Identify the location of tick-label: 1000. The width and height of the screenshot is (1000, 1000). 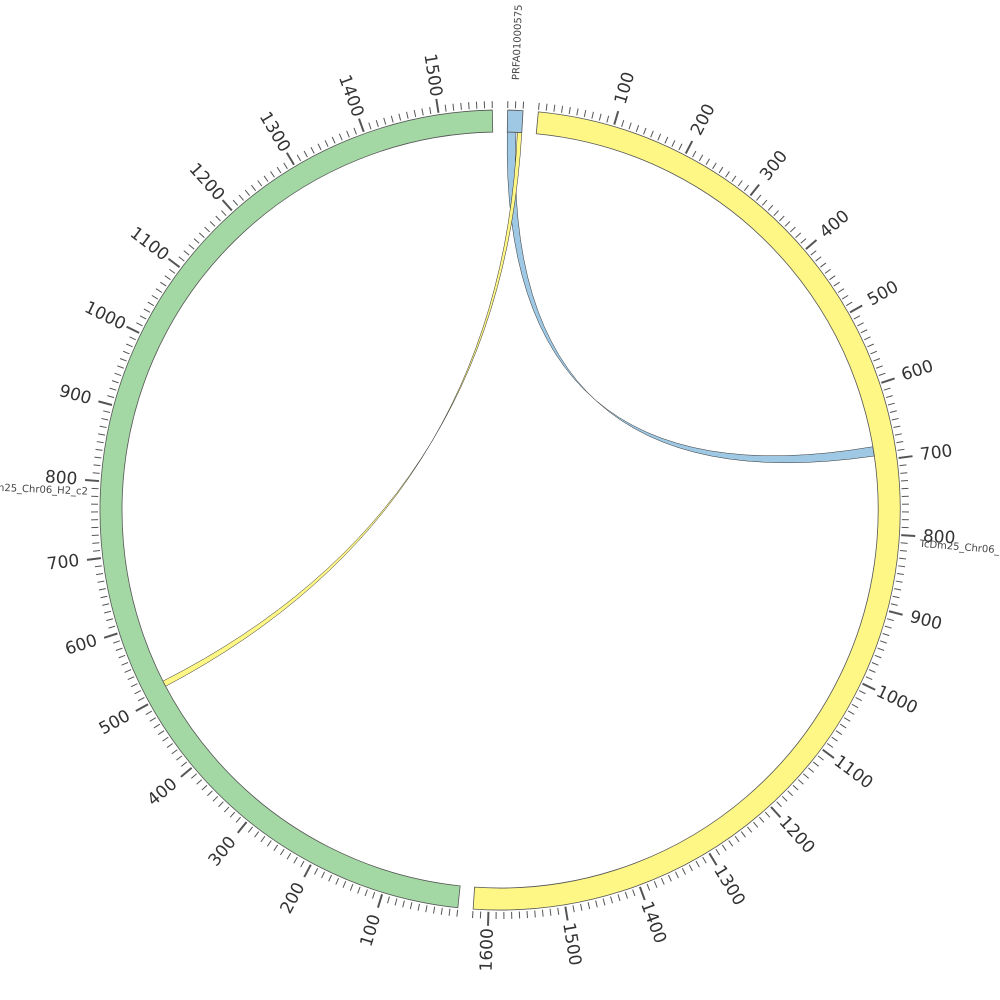
(897, 700).